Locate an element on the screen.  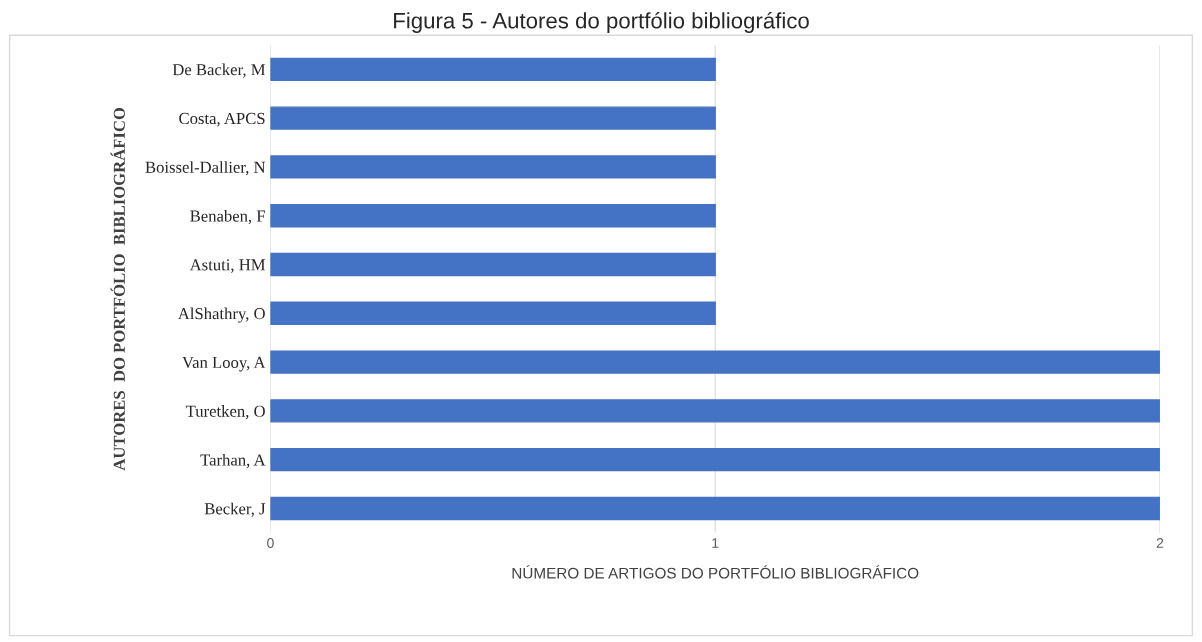
y-tick-label: Becker, J is located at coordinates (235, 509).